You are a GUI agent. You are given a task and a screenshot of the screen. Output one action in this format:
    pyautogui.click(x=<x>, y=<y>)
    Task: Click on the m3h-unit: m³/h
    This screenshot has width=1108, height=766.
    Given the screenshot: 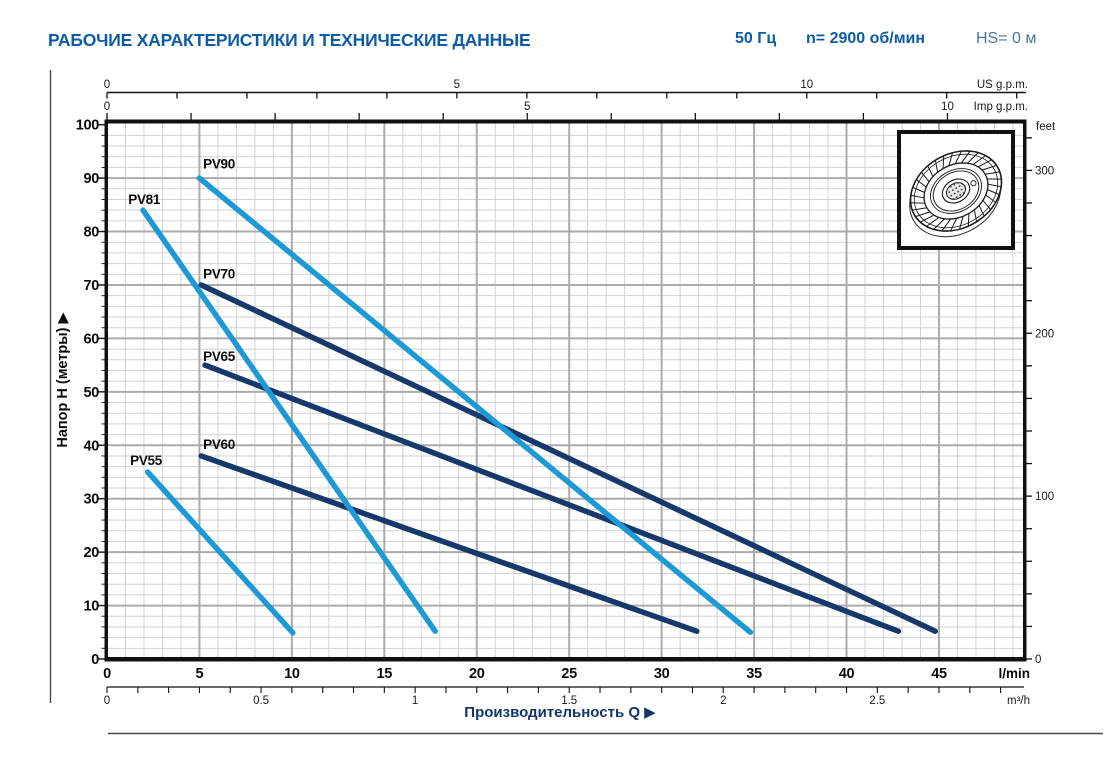 What is the action you would take?
    pyautogui.click(x=1018, y=701)
    